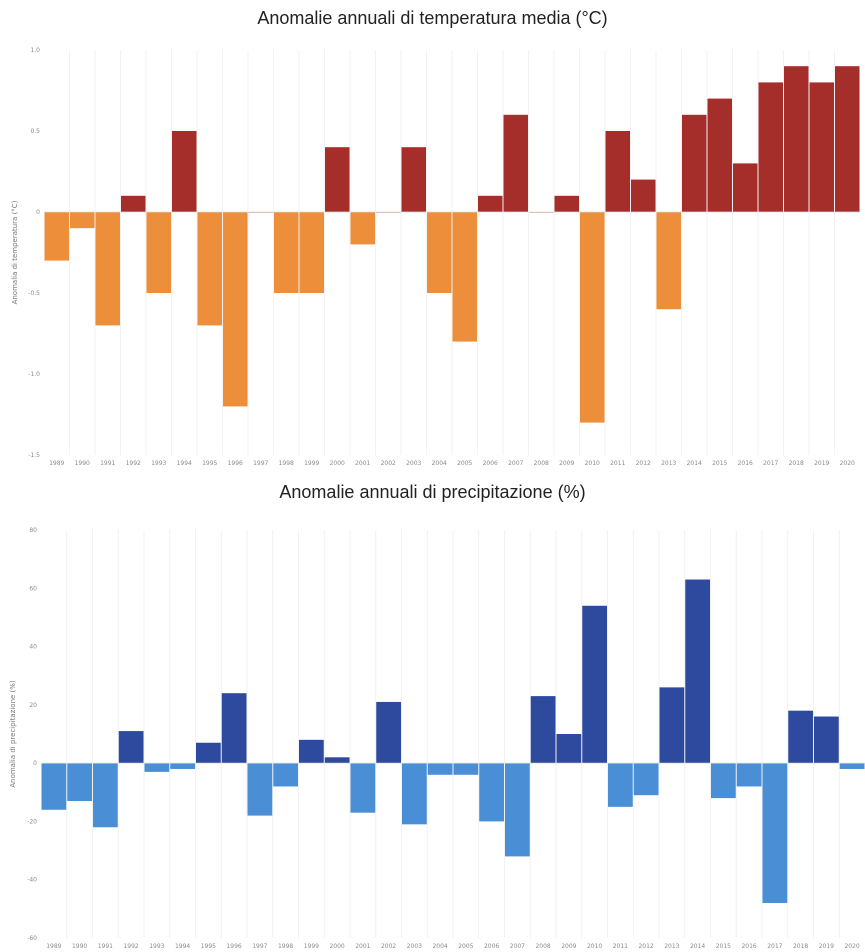 This screenshot has width=865, height=952. Describe the element at coordinates (157, 767) in the screenshot. I see `precipitation-bar-1993` at that location.